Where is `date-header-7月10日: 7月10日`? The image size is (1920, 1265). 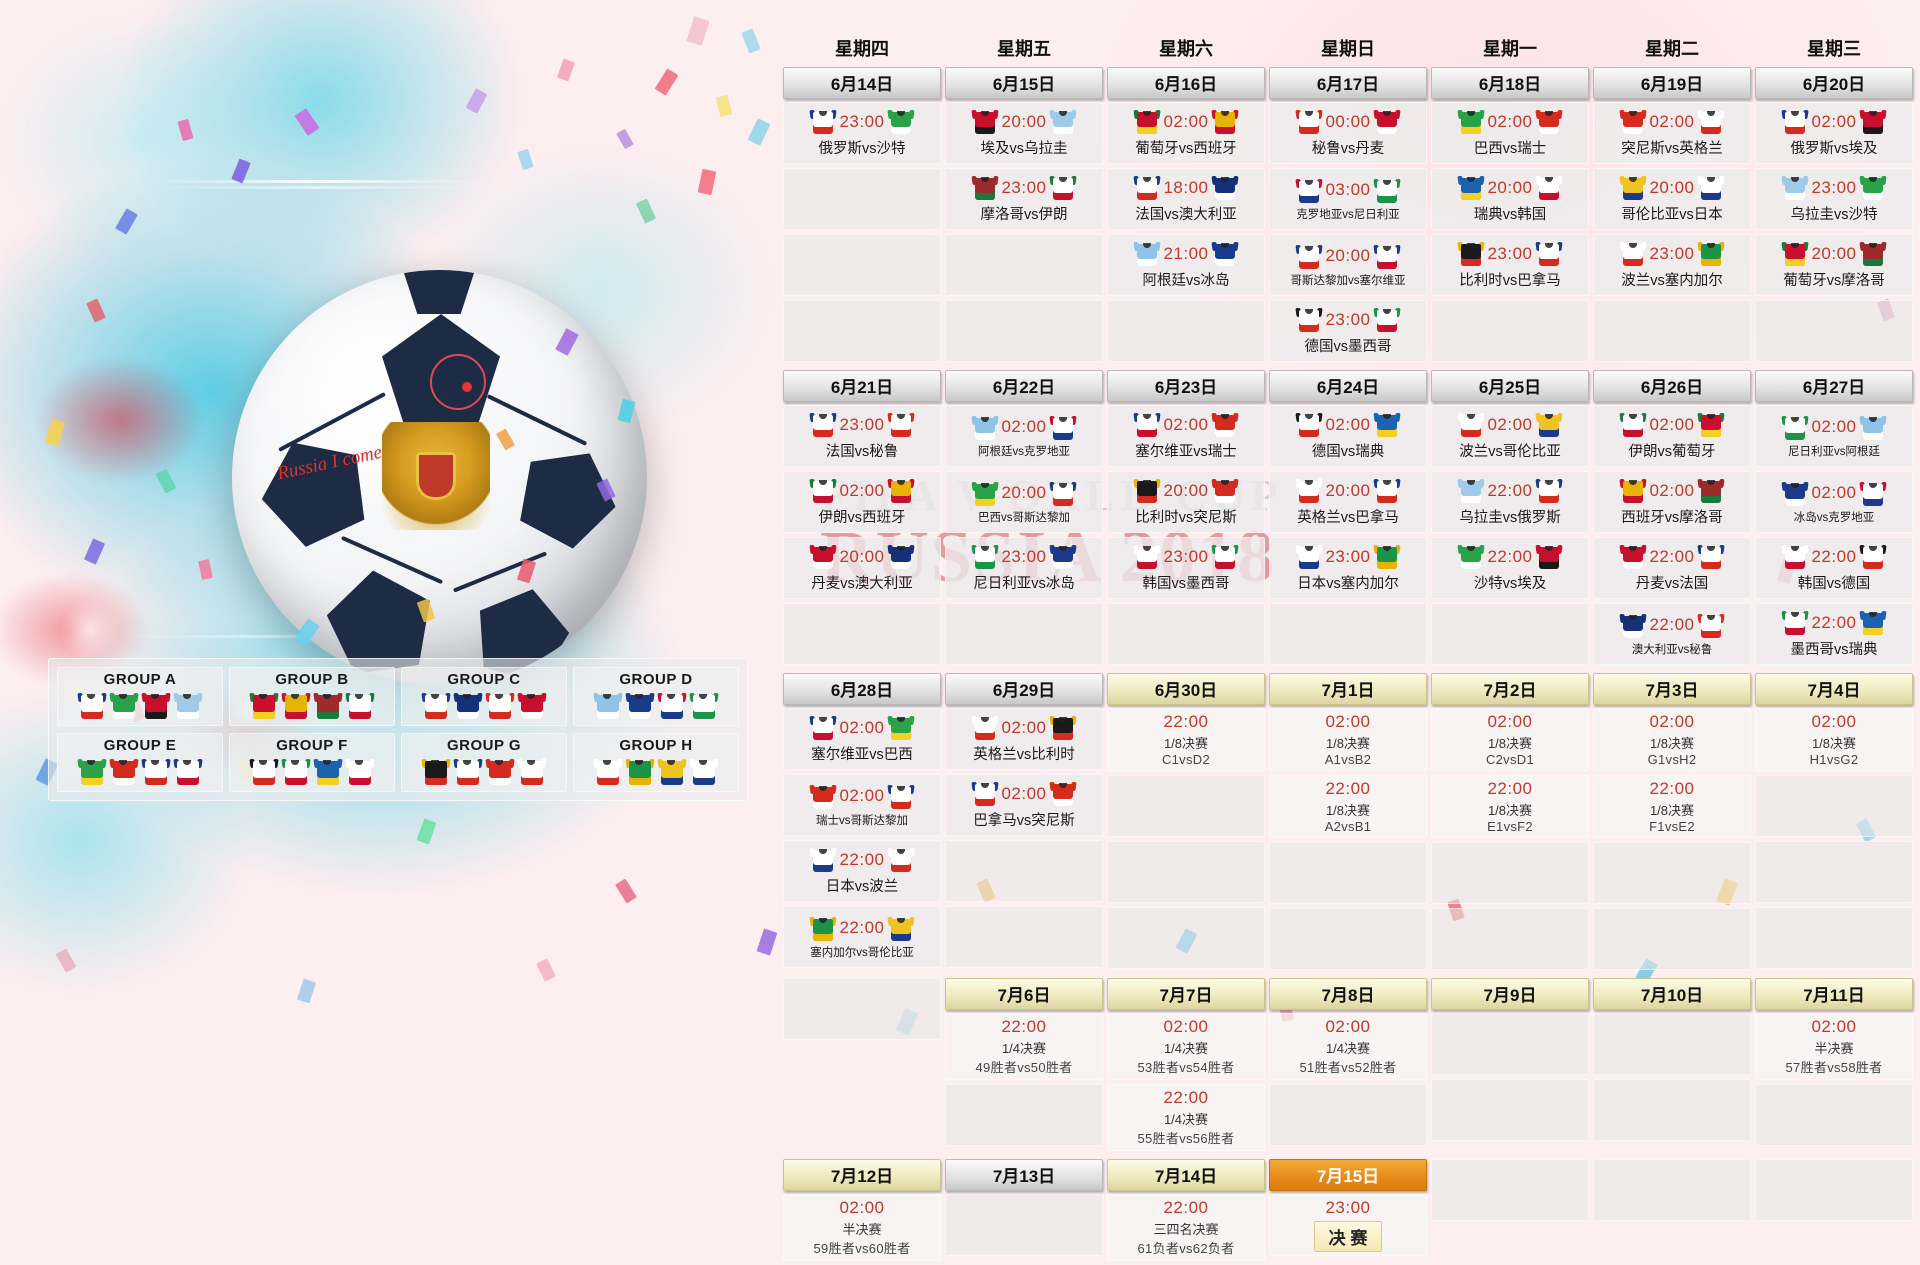 date-header-7月10日: 7月10日 is located at coordinates (1672, 994).